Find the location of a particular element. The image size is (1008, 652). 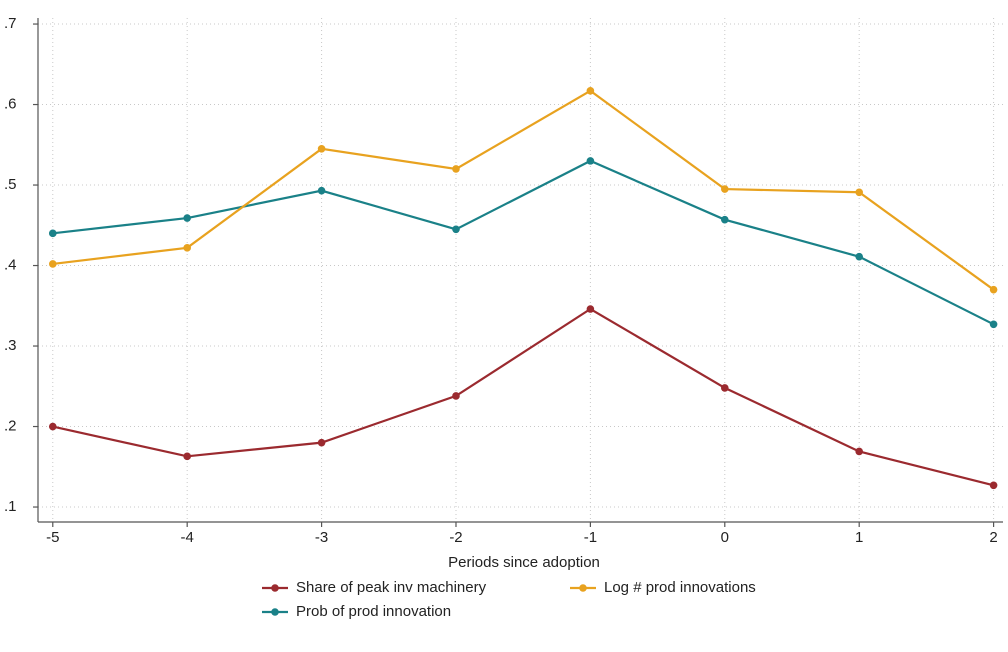

legend-label: Log # prod innovations is located at coordinates (680, 587).